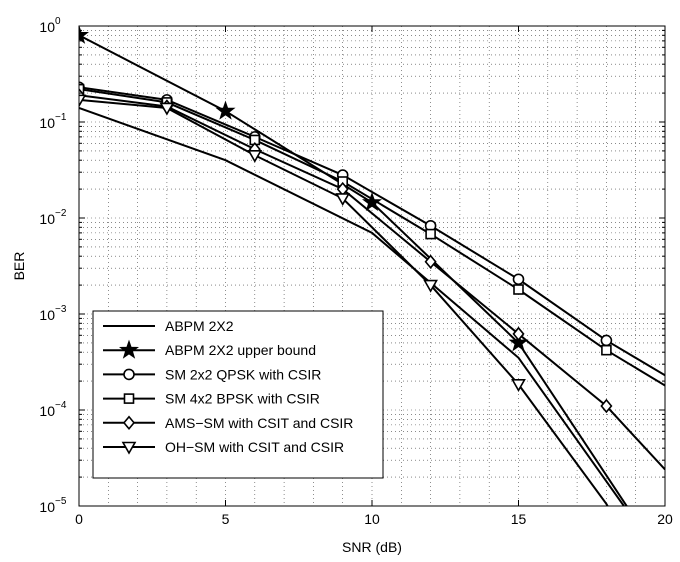  I want to click on legend-entry: AMS−SM with CSIT and CSIR, so click(228, 423).